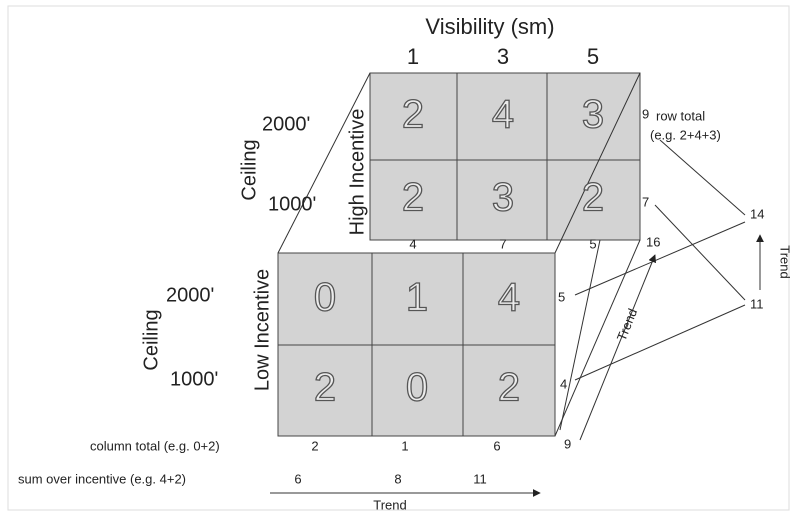 The image size is (797, 516). What do you see at coordinates (412, 243) in the screenshot?
I see `column-total: 4` at bounding box center [412, 243].